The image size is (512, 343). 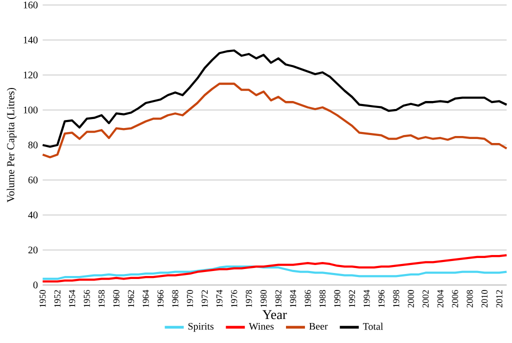 I want to click on legend-label: Total, so click(x=373, y=326).